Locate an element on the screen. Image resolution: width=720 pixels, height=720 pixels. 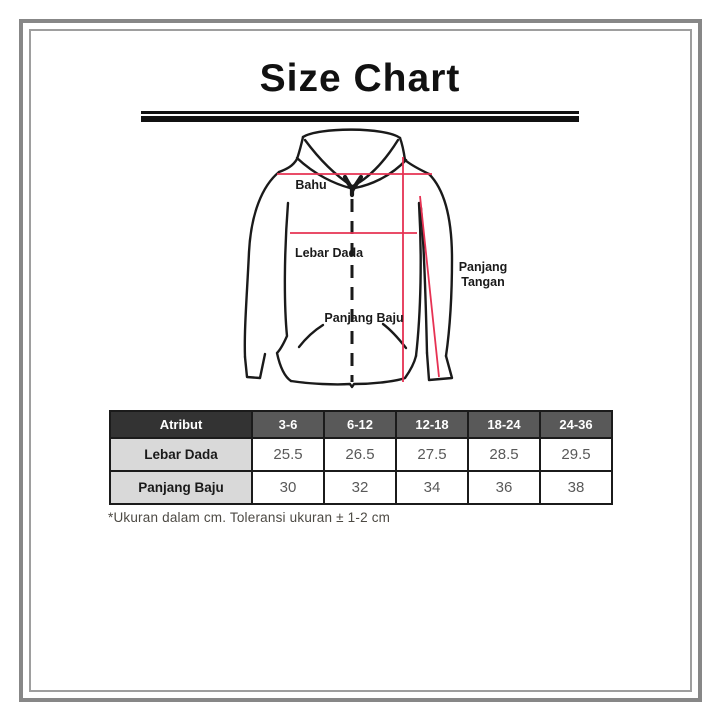
bottom-hem is located at coordinates (353, 371).